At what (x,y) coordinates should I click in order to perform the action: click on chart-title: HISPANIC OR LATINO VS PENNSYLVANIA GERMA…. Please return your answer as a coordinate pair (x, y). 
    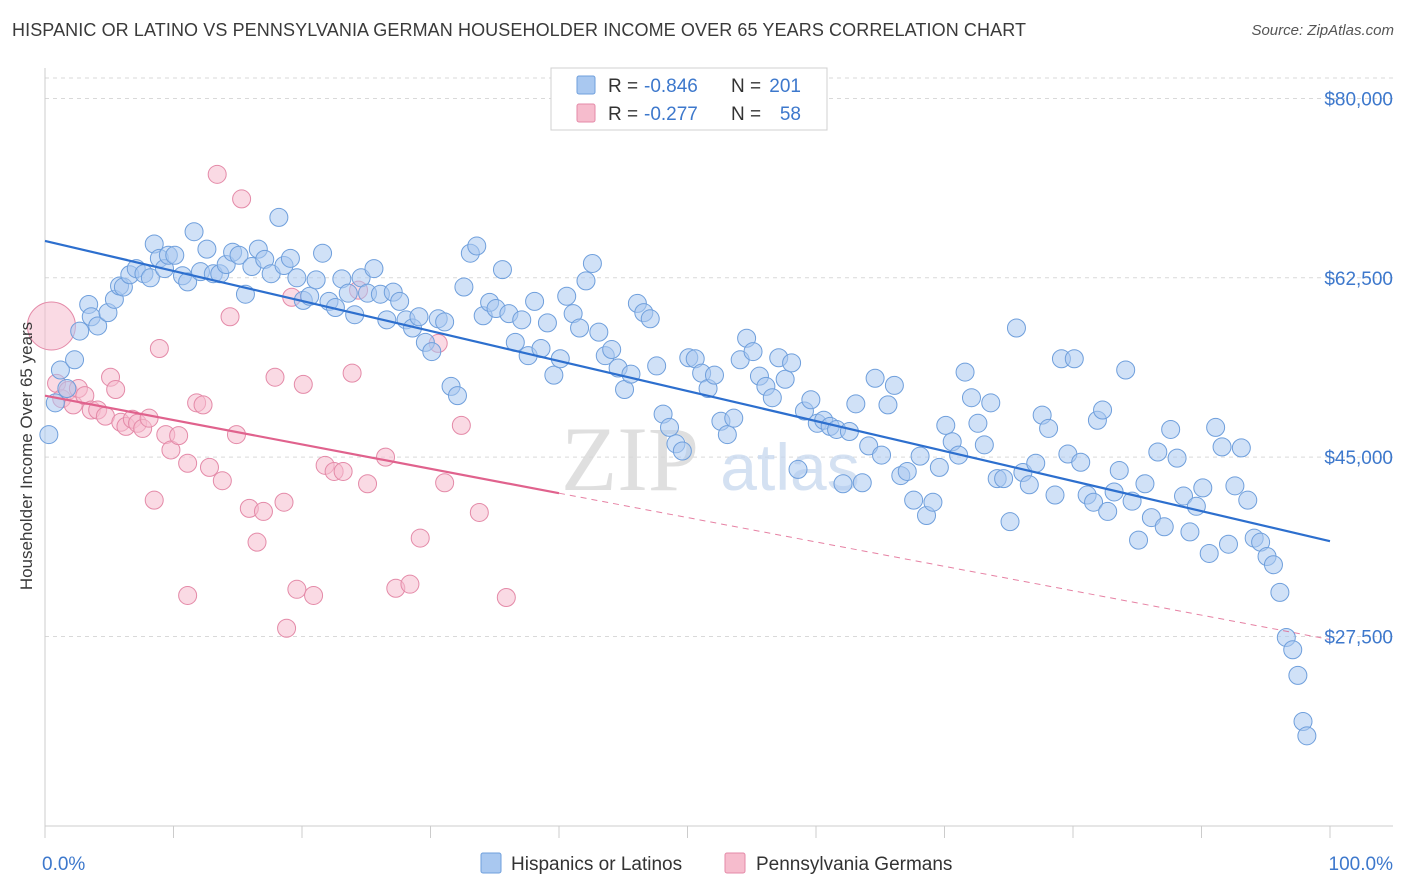
    Looking at the image, I should click on (519, 30).